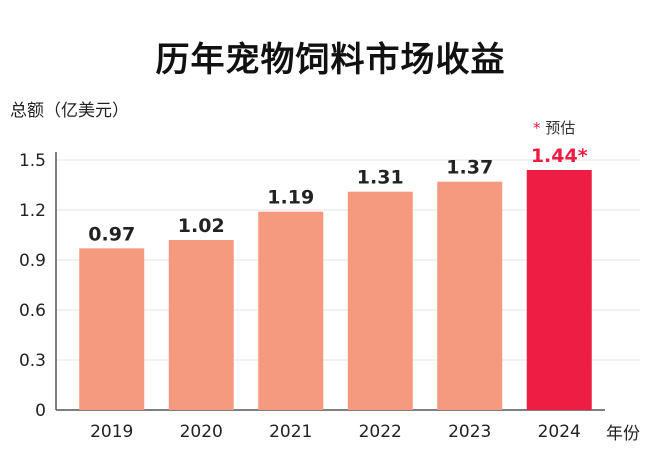 This screenshot has width=661, height=460. I want to click on estimate-note-text: 预估, so click(560, 128).